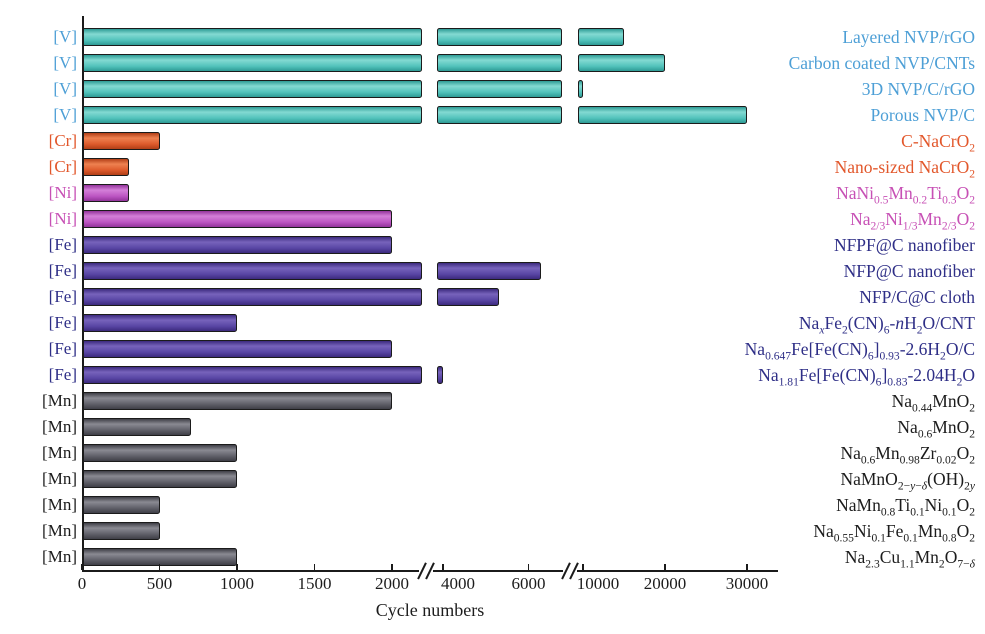 The image size is (985, 634). What do you see at coordinates (492, 349) in the screenshot?
I see `chart-row: [Fe] Na0.647Fe[Fe(CN)6]0.93-2.6H2O/C` at bounding box center [492, 349].